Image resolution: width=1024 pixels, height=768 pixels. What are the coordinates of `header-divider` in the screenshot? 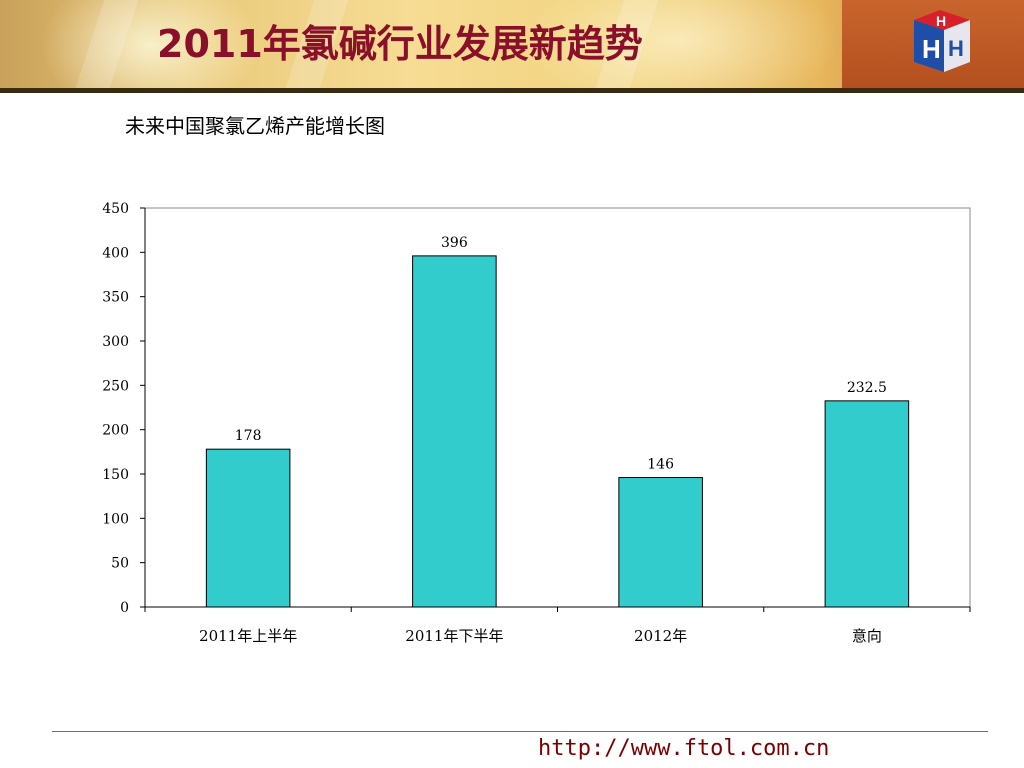 It's located at (512, 90).